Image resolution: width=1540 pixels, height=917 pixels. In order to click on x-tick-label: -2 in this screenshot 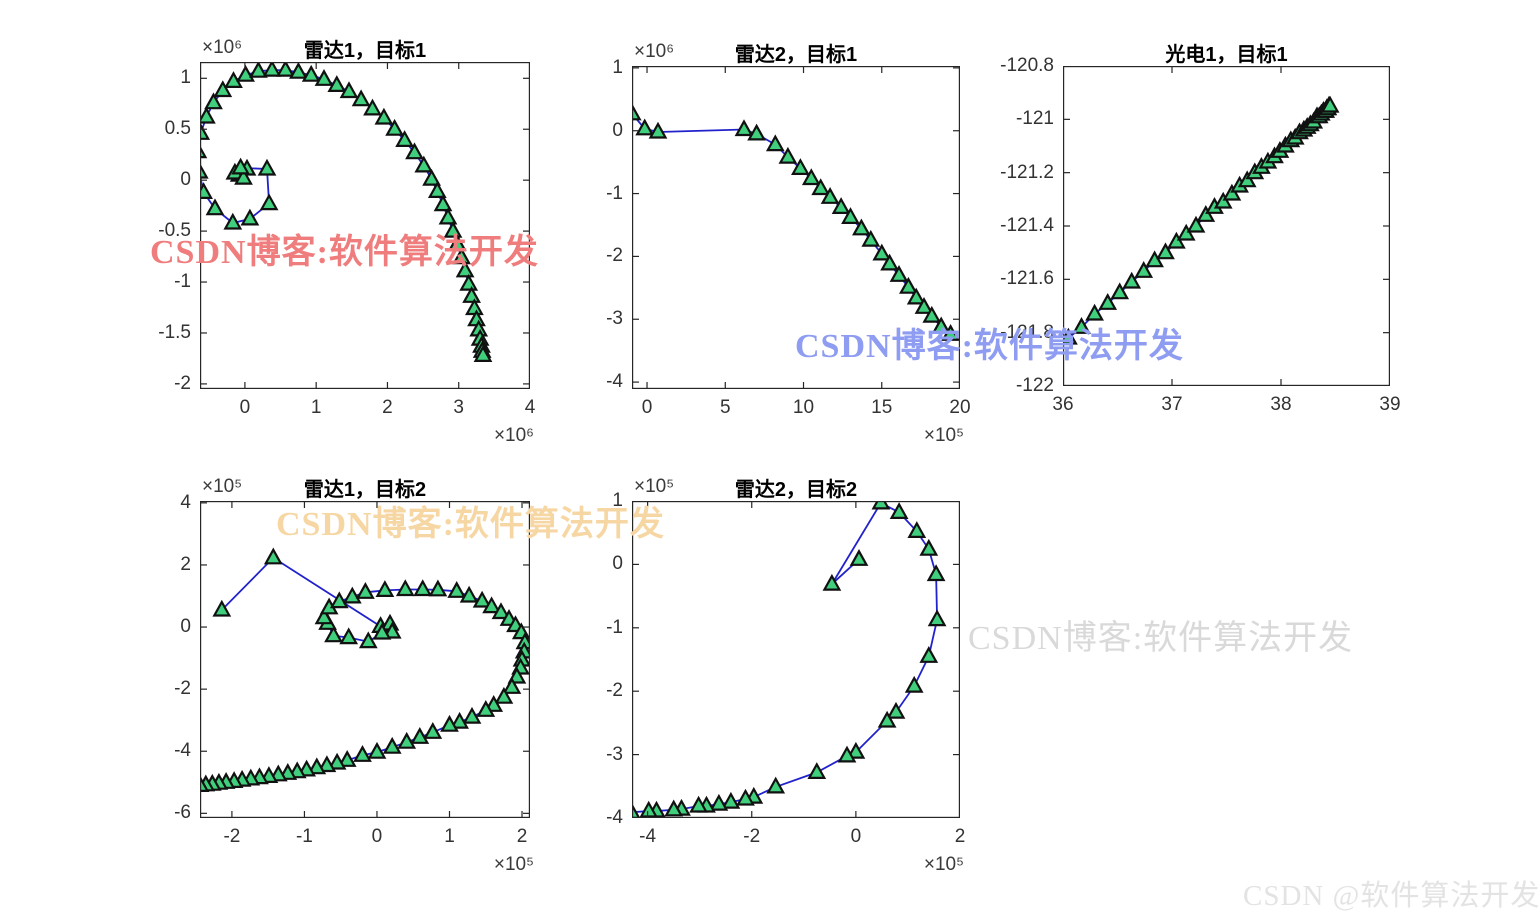, I will do `click(752, 836)`.